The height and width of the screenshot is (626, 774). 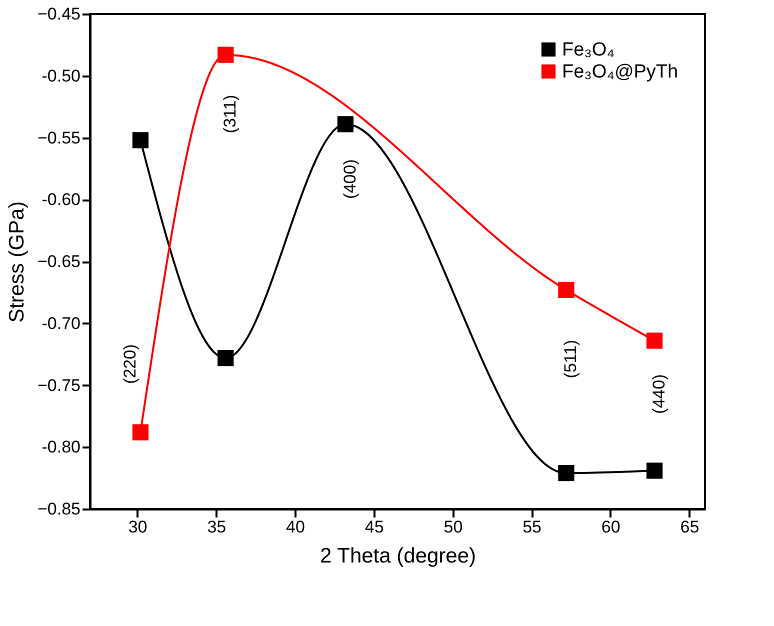 I want to click on x-tick-label: 40, so click(x=295, y=527).